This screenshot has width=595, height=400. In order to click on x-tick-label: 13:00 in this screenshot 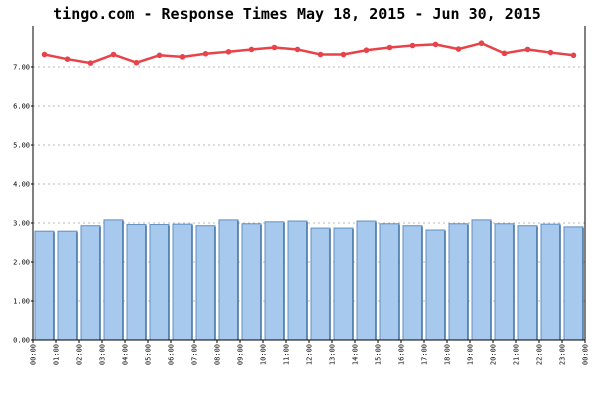, I will do `click(333, 354)`.